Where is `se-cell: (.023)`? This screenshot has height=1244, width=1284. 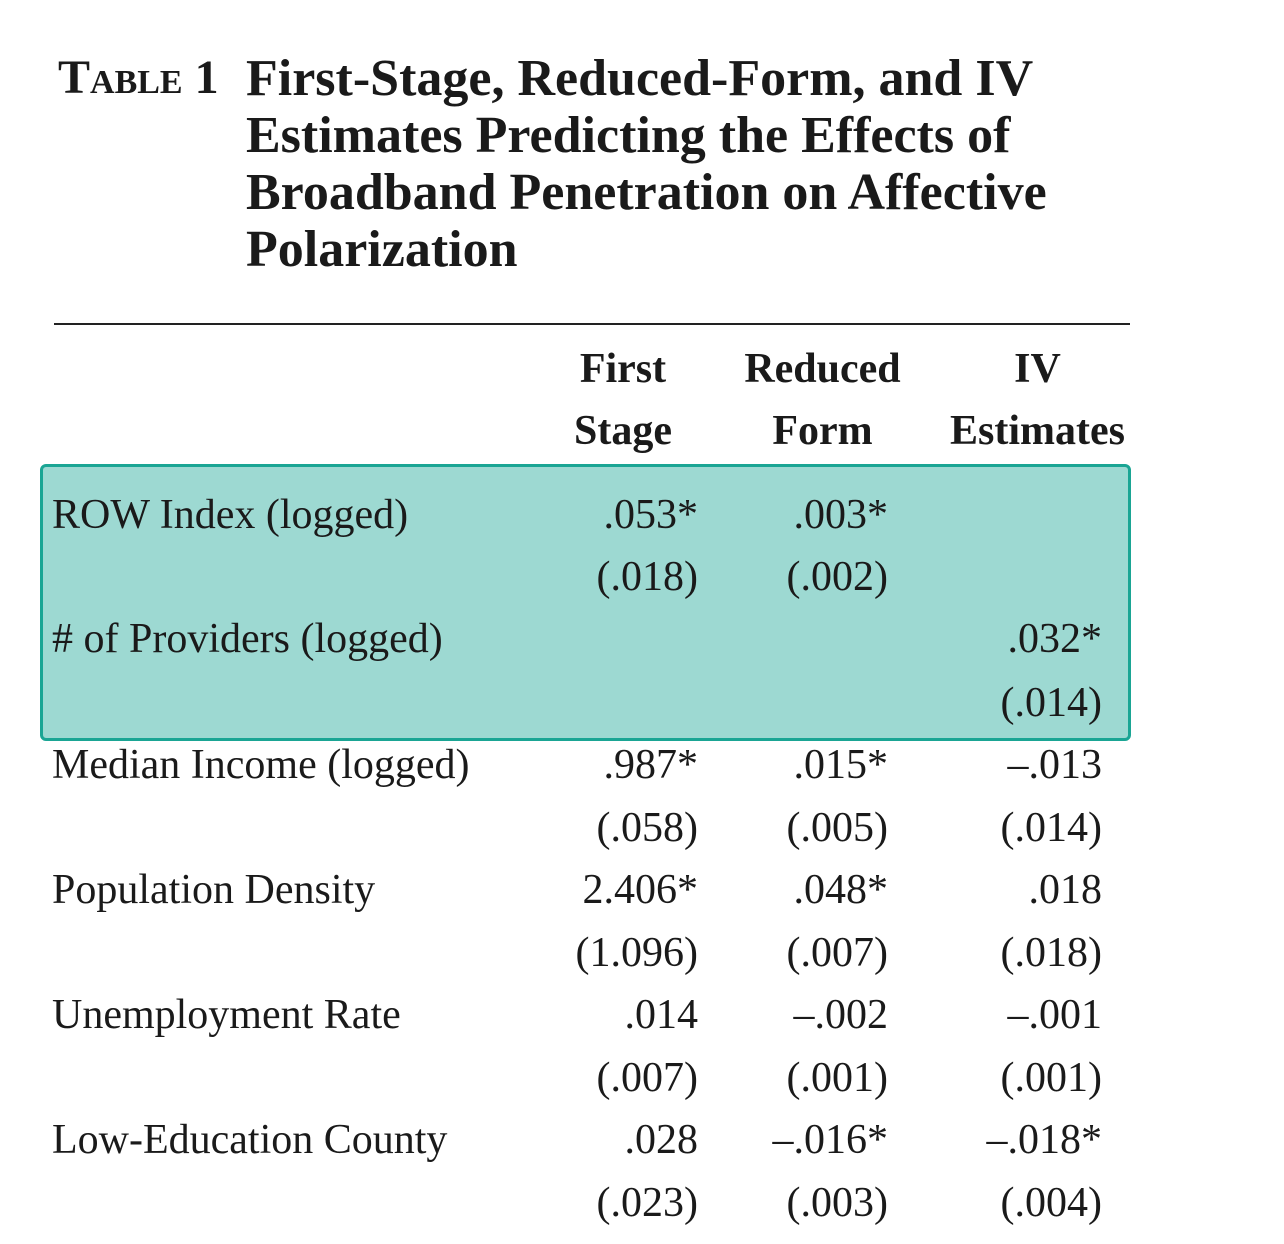 se-cell: (.023) is located at coordinates (647, 1203).